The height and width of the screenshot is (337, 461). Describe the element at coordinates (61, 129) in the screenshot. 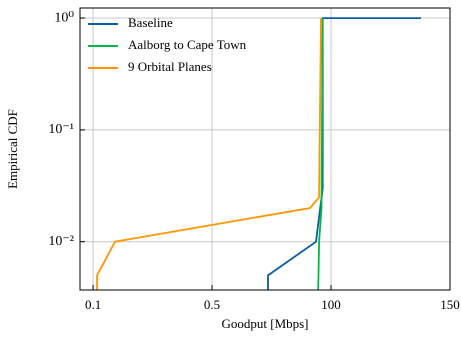

I see `y-tick-label: 10⁻¹` at that location.